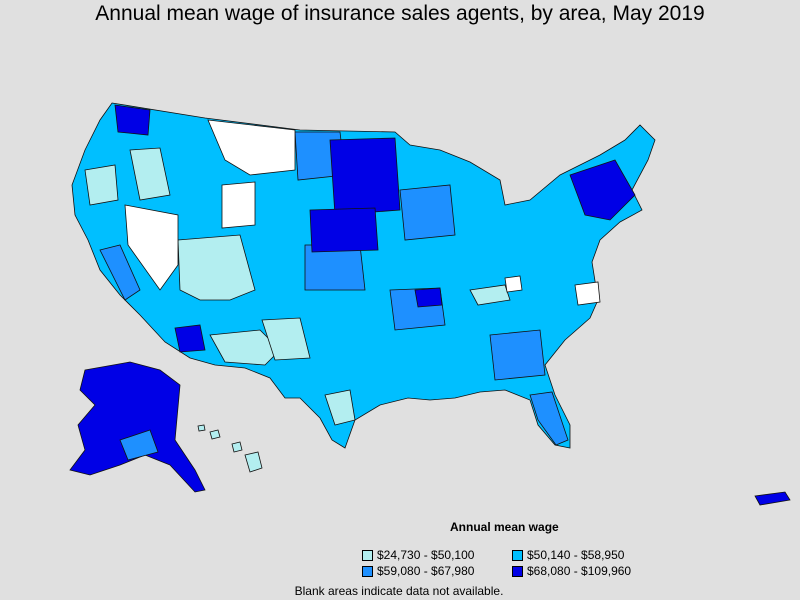 The width and height of the screenshot is (800, 600). I want to click on region-texas-central, so click(340, 407).